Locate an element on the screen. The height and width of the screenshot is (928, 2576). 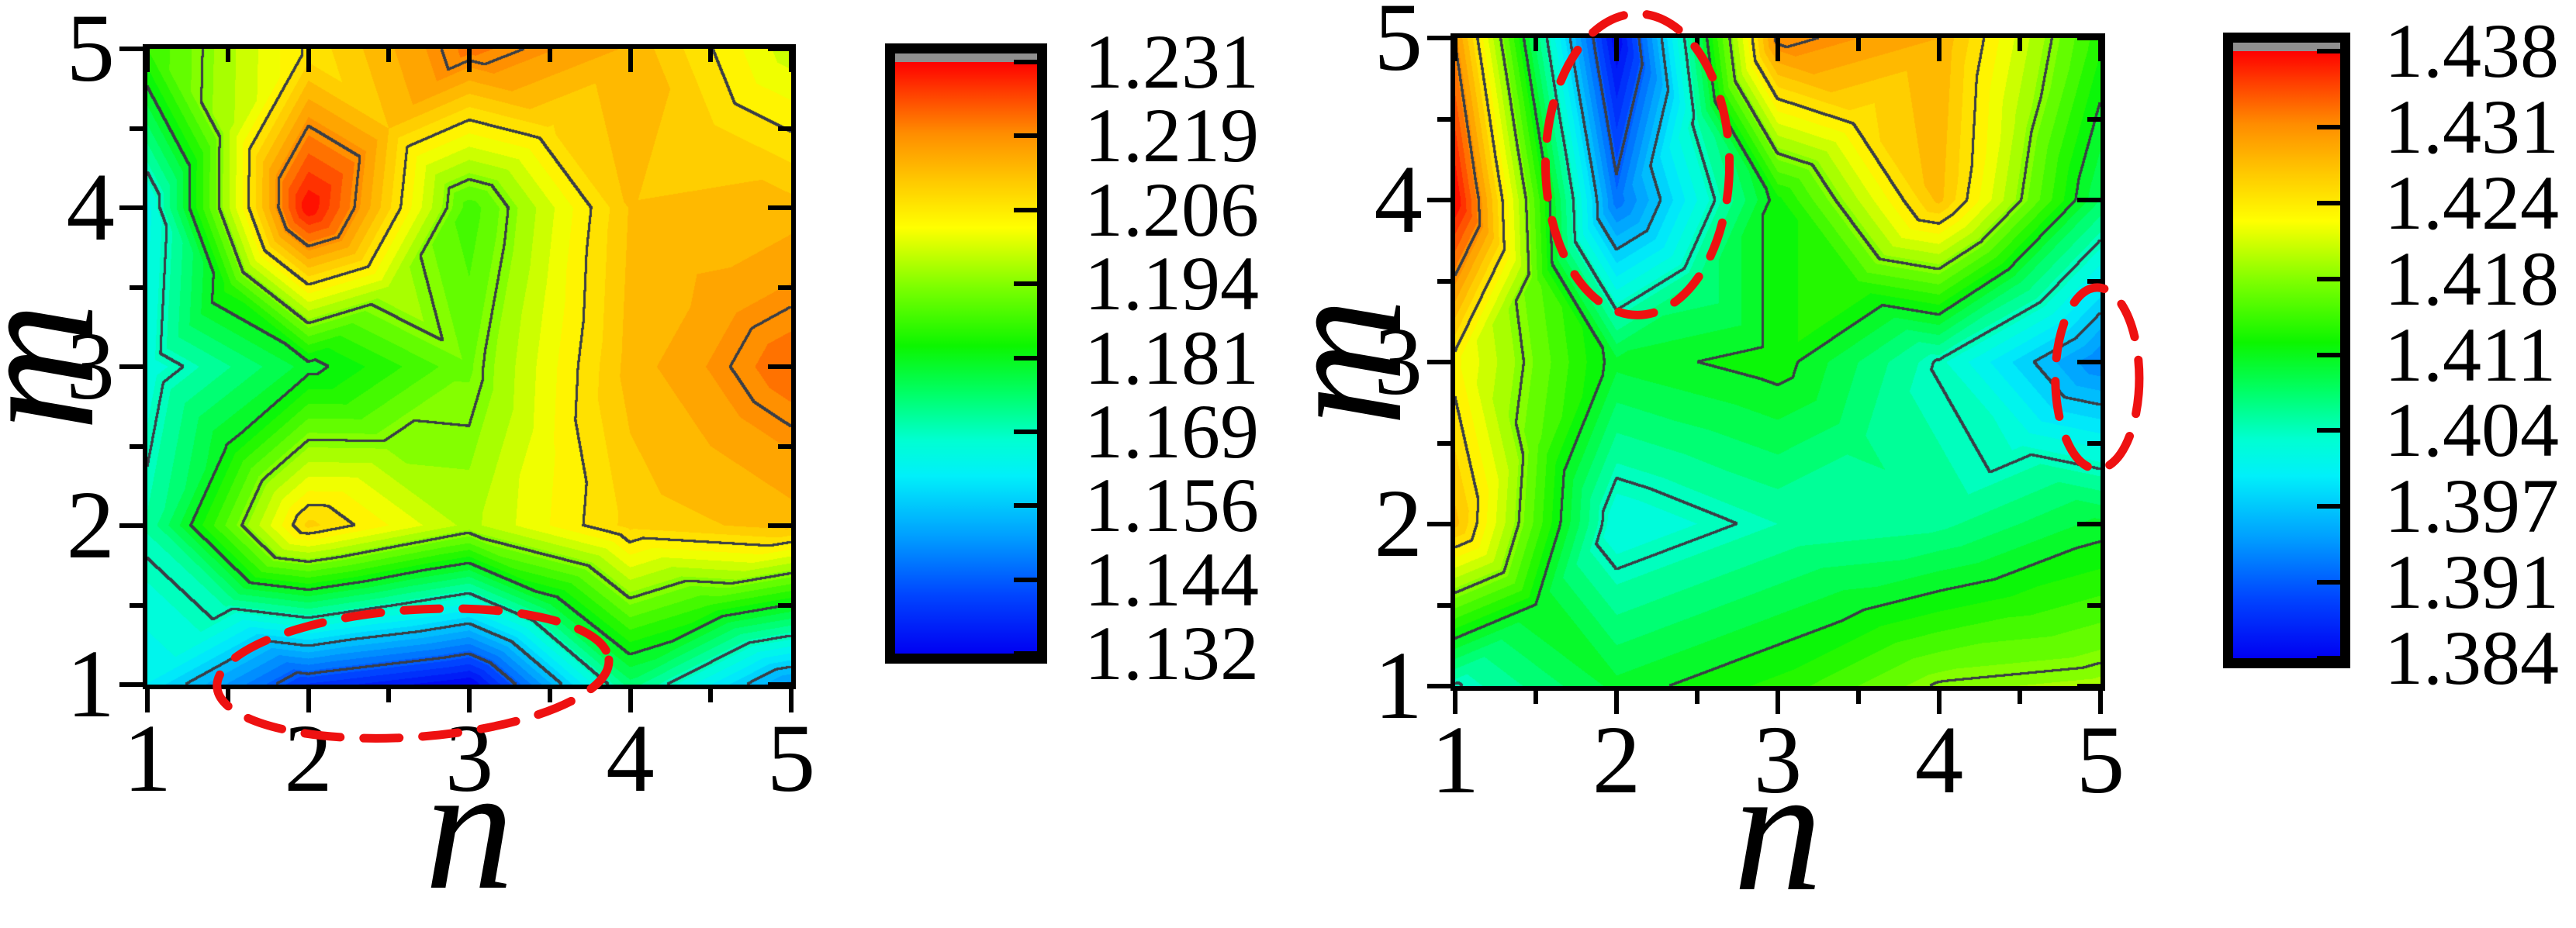
colorbar-label: 1.431 is located at coordinates (2471, 126).